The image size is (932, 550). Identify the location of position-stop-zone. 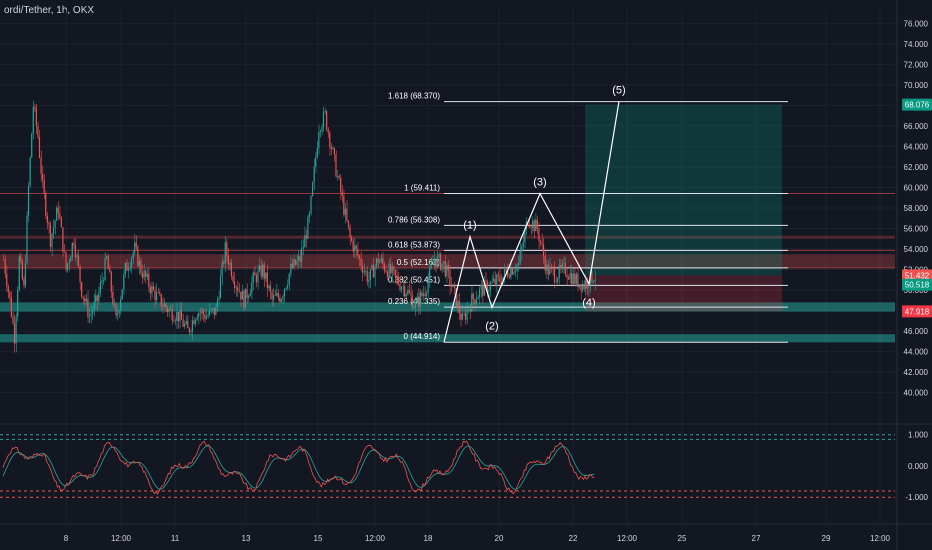
(683, 293).